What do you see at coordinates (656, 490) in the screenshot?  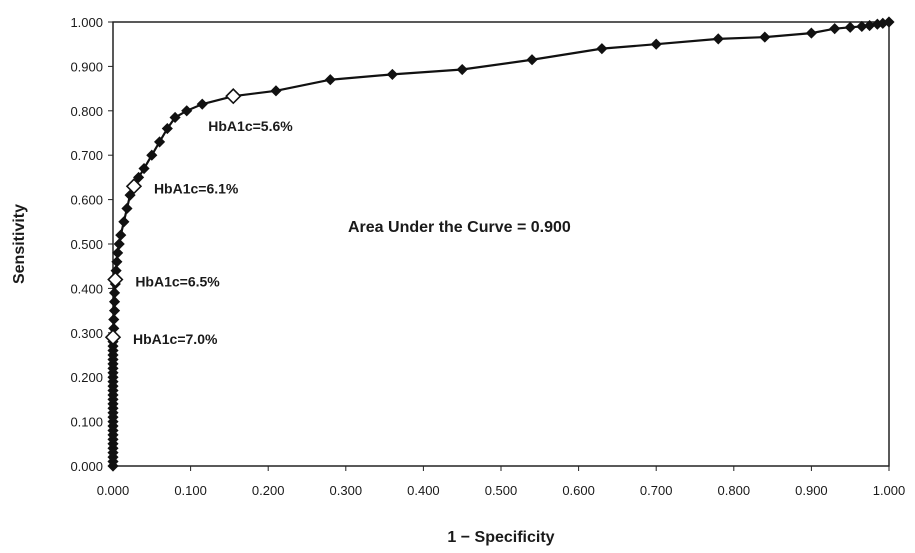 I see `x-tick-label: 0.700` at bounding box center [656, 490].